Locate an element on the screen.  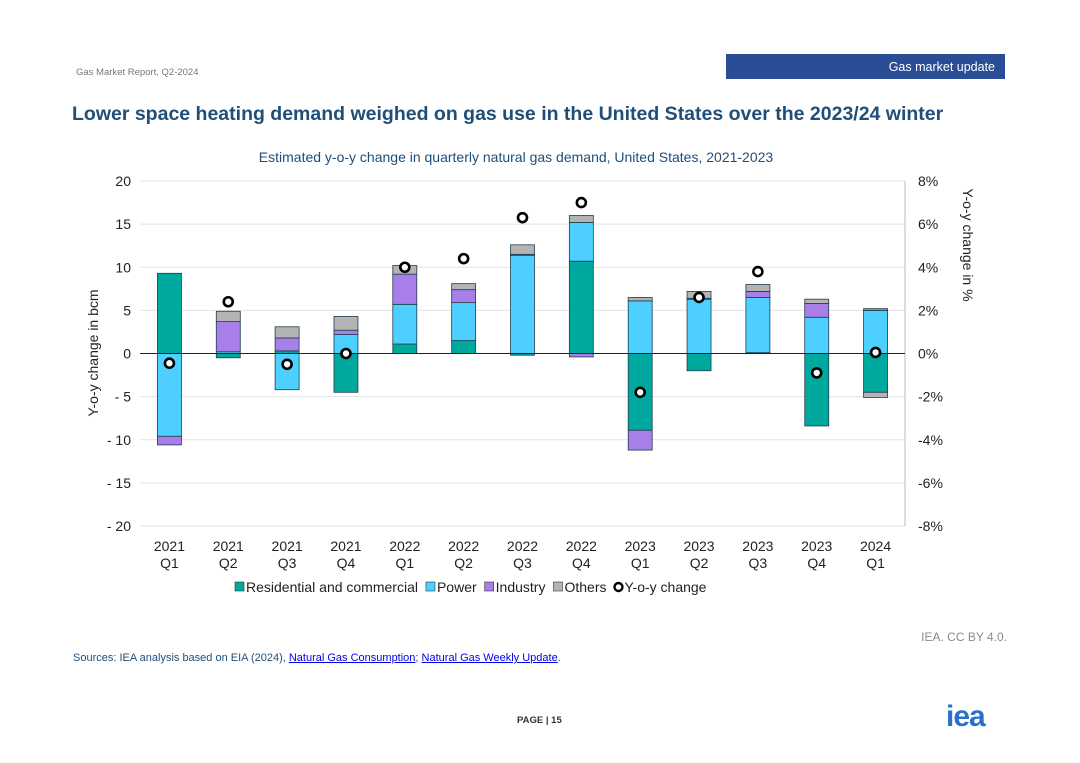
y2-tick-label: -4% is located at coordinates (930, 440).